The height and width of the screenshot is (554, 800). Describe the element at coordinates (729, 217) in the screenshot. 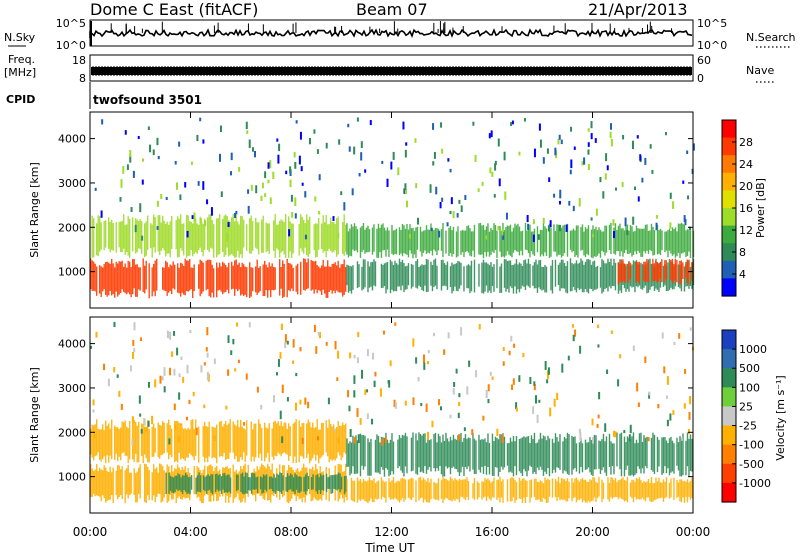

I see `colorbar-segment` at that location.